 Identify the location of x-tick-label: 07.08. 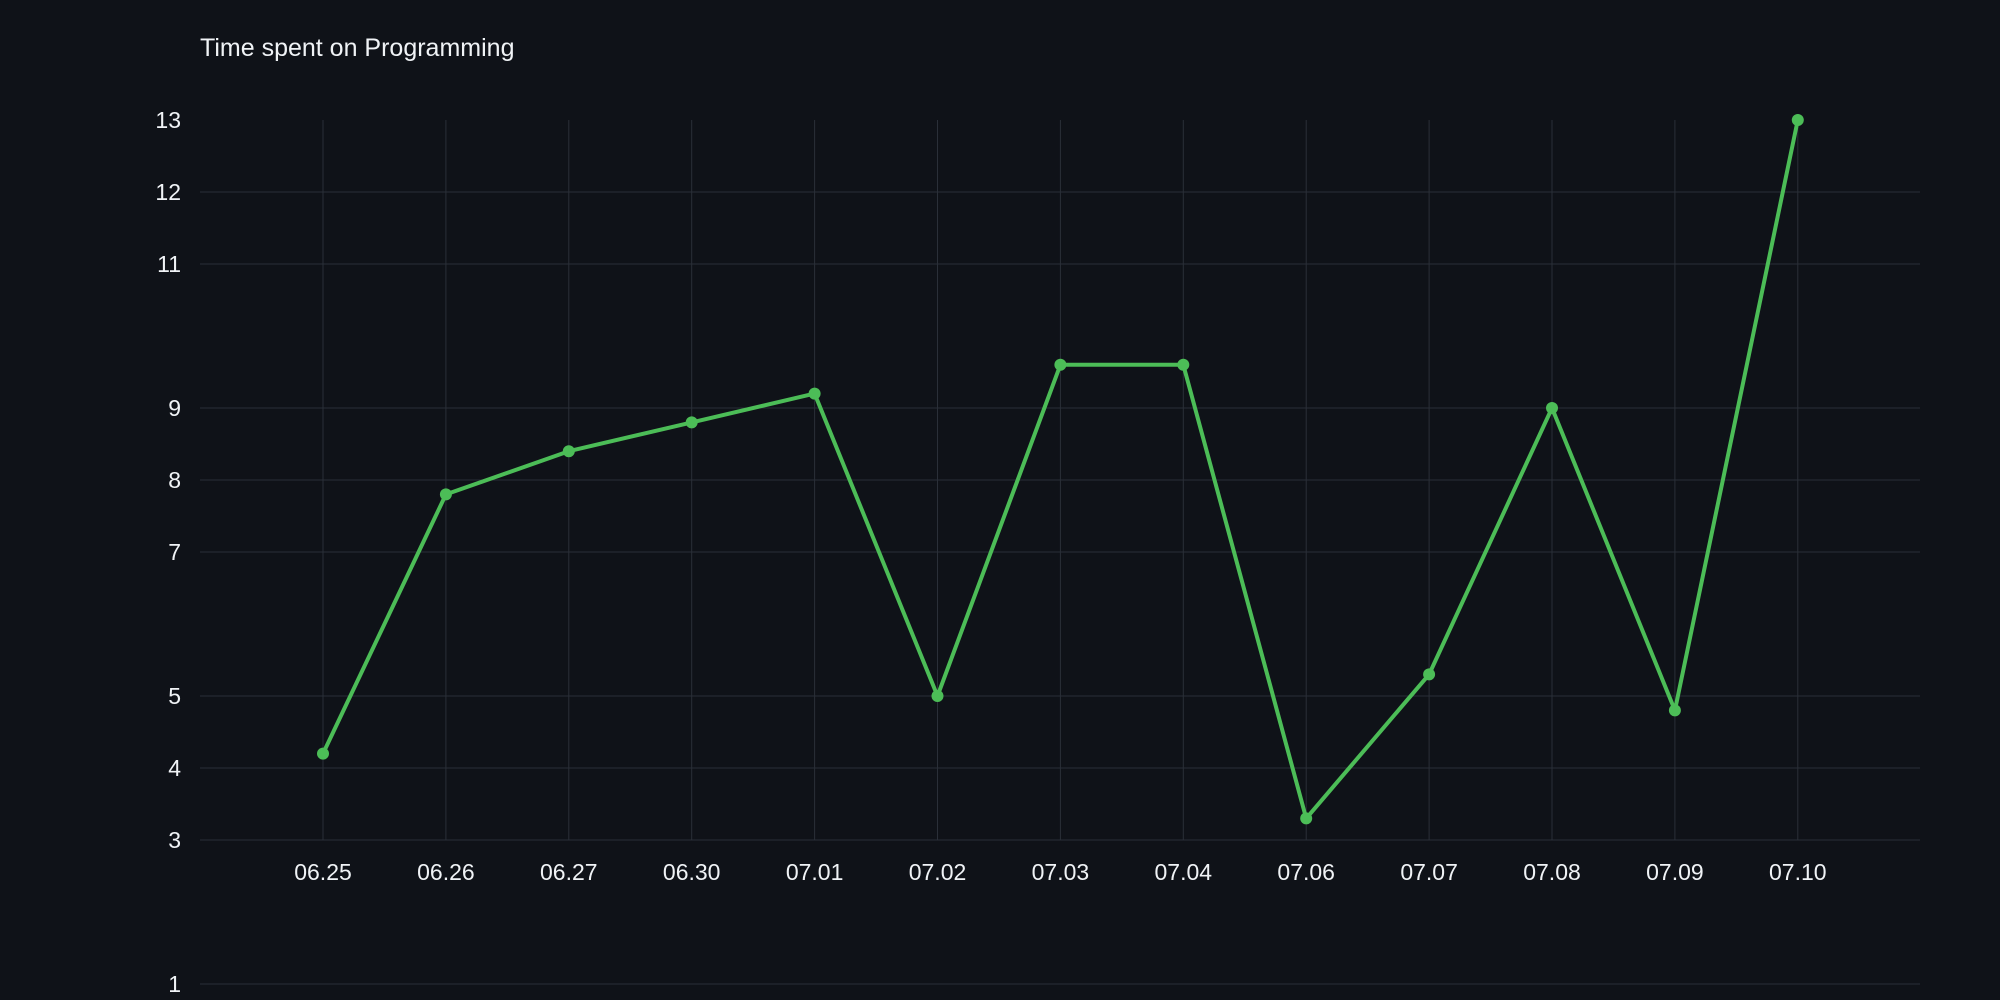
(1552, 872).